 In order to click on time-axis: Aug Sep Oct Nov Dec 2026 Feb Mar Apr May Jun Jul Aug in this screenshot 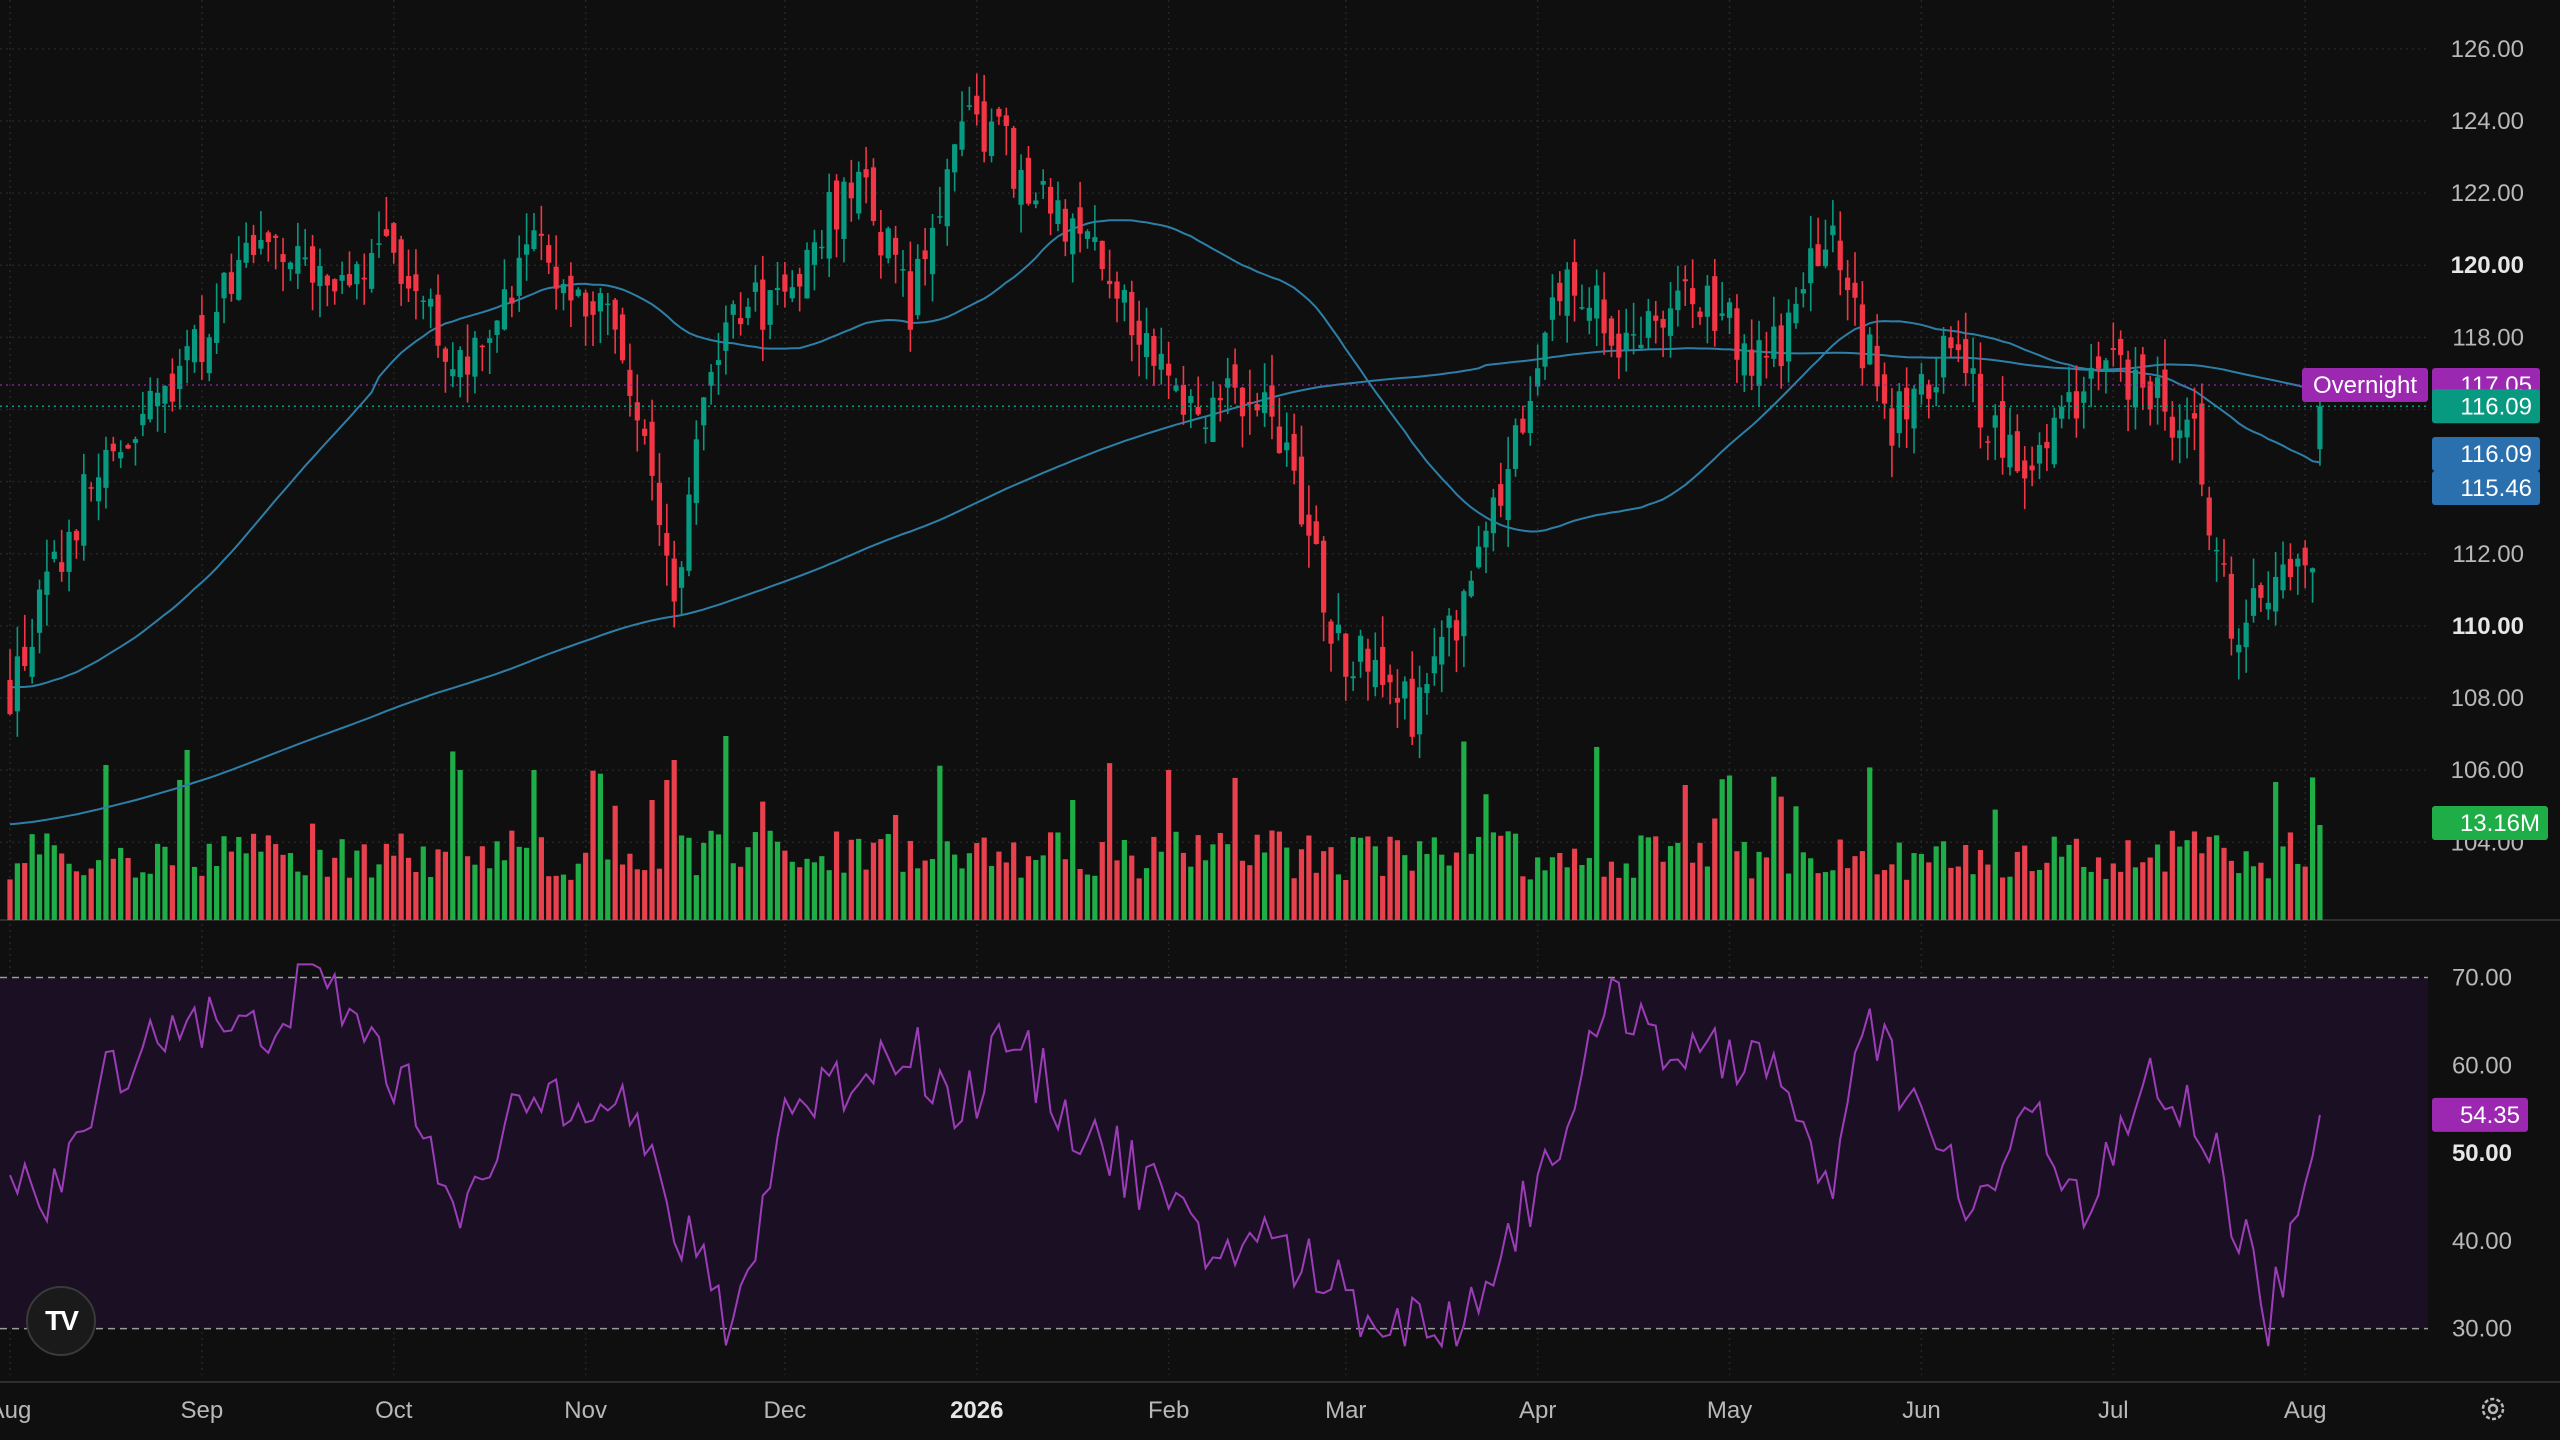, I will do `click(1163, 1410)`.